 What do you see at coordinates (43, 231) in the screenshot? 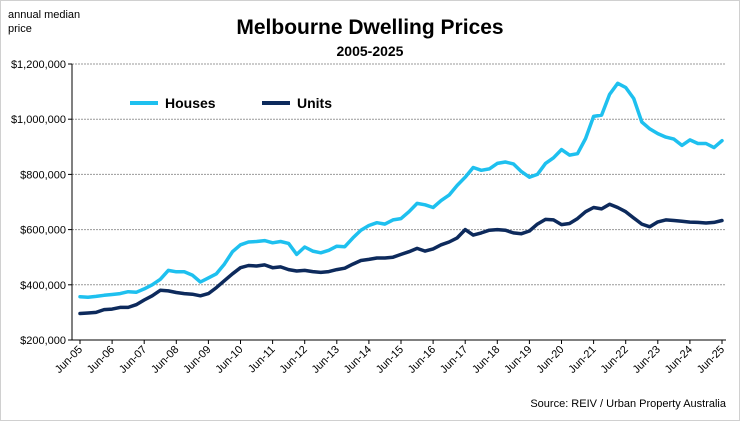
I see `y-tick-label: $600,000` at bounding box center [43, 231].